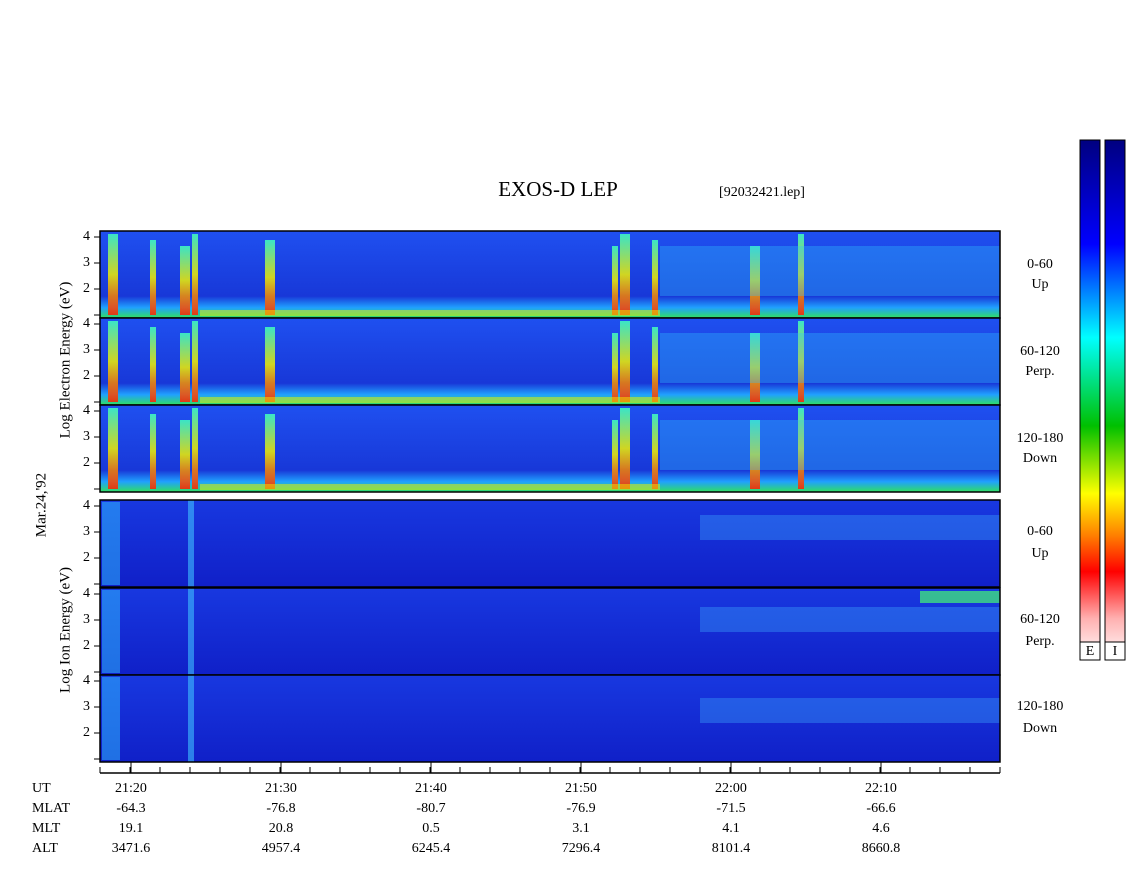  What do you see at coordinates (1040, 619) in the screenshot?
I see `pitch-angle-label: 60-120` at bounding box center [1040, 619].